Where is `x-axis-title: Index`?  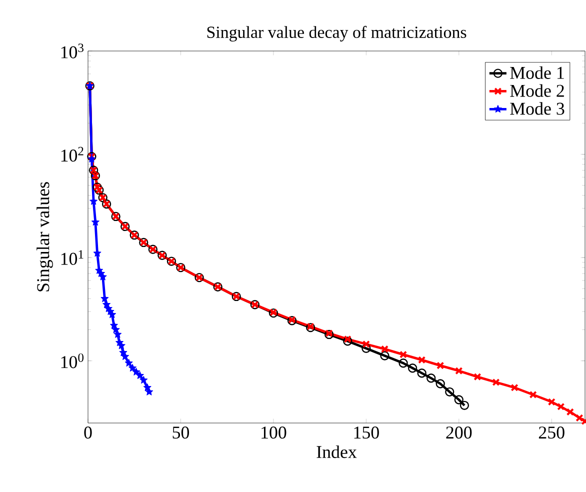
x-axis-title: Index is located at coordinates (336, 451).